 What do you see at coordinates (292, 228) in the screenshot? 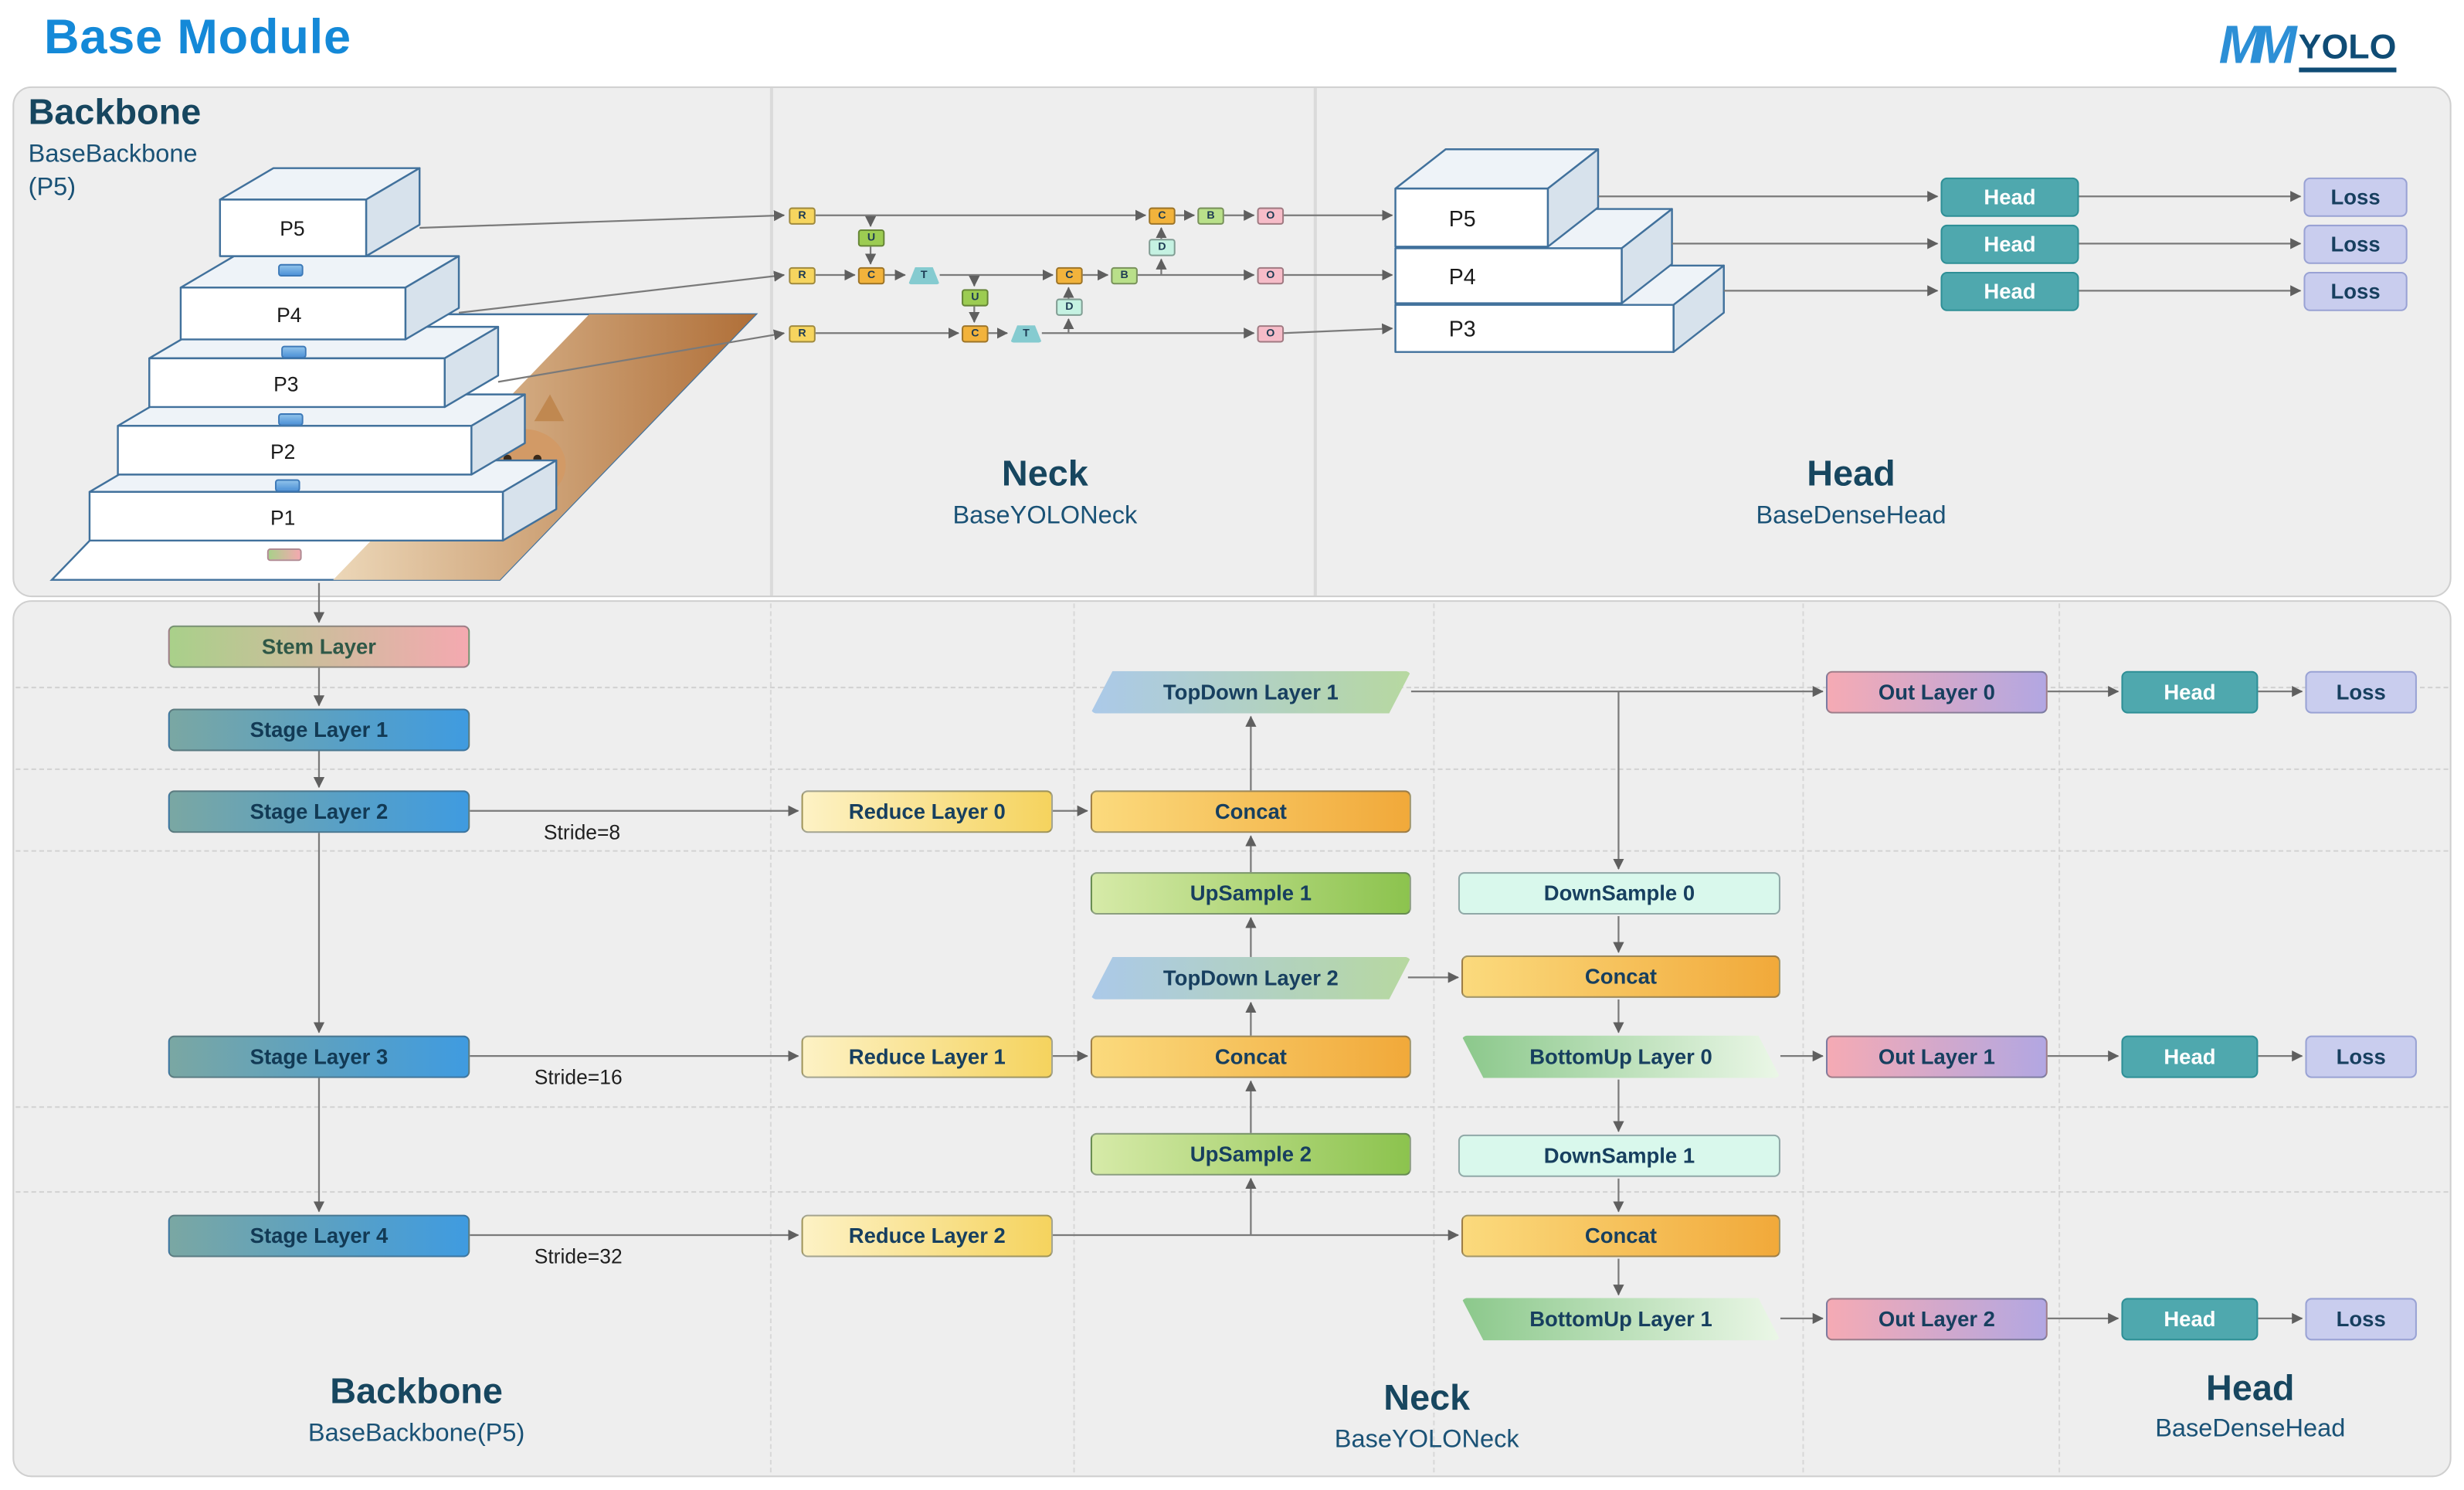
I see `pyramid-label-p5: P5` at bounding box center [292, 228].